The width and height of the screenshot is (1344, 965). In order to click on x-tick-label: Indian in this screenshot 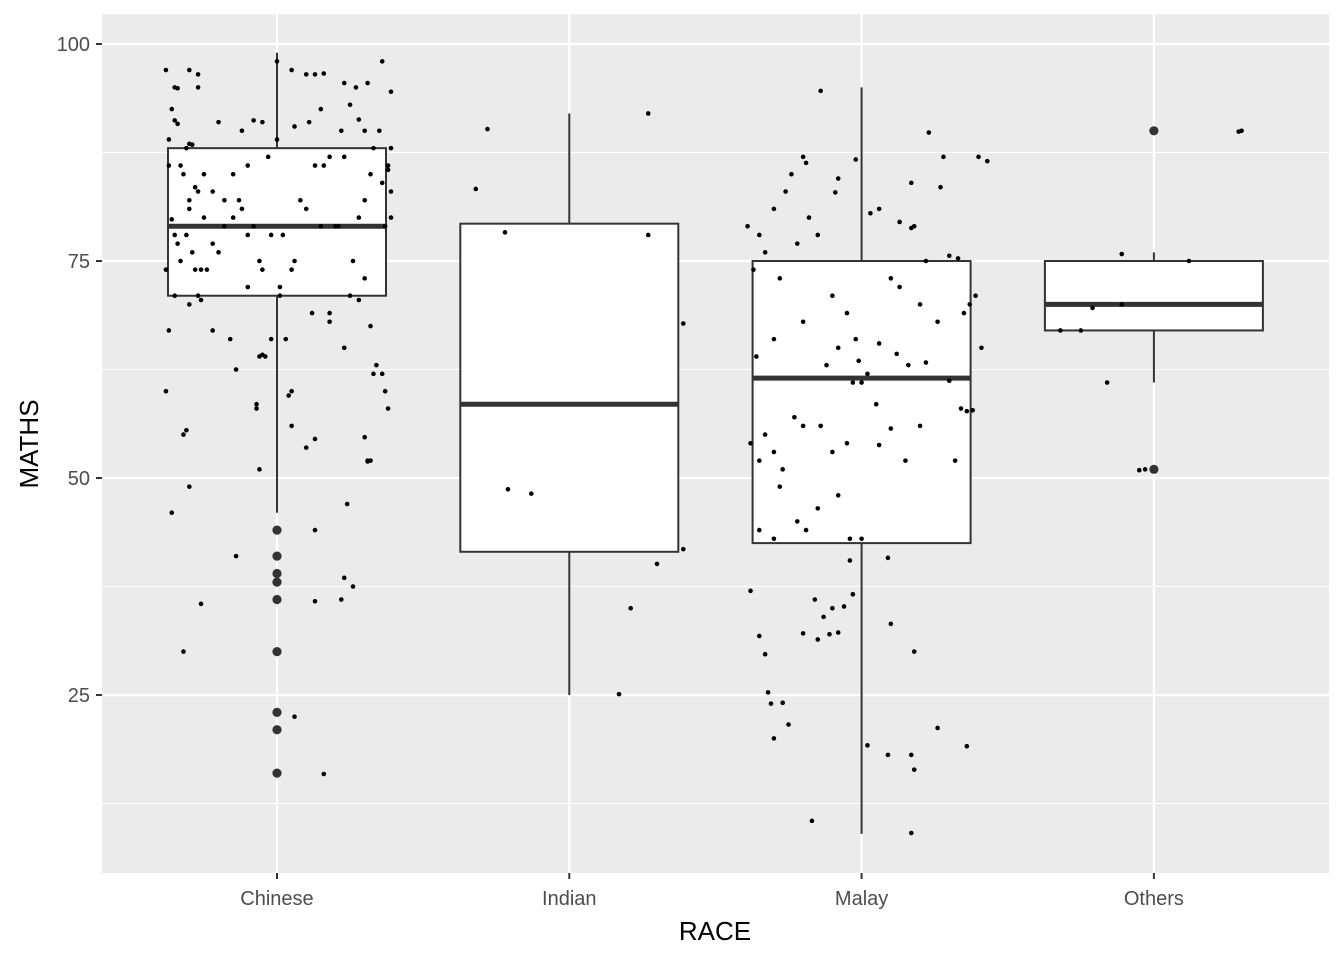, I will do `click(569, 899)`.